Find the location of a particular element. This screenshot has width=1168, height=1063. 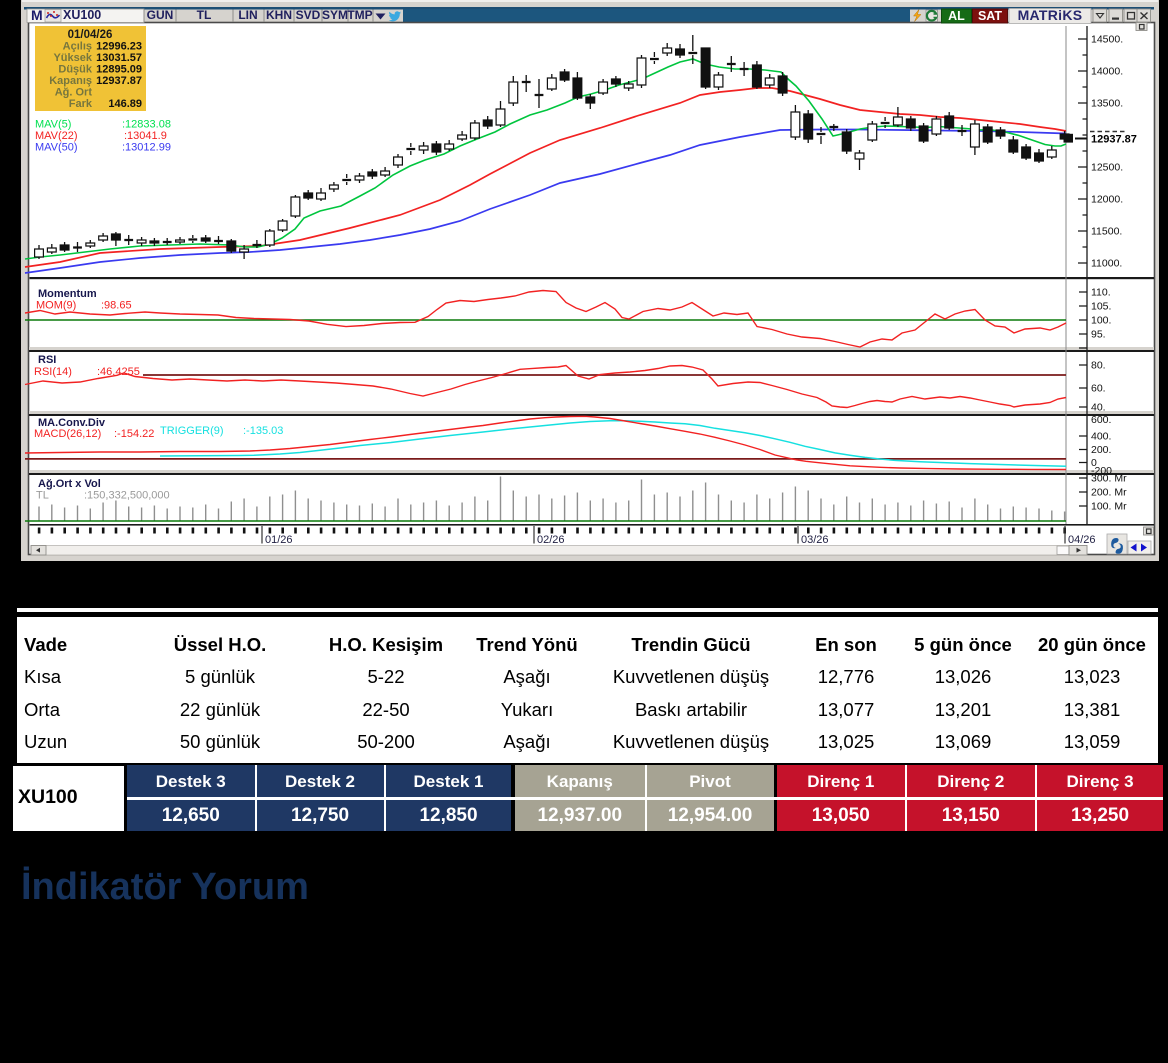

svg-text: AL is located at coordinates (956, 16).